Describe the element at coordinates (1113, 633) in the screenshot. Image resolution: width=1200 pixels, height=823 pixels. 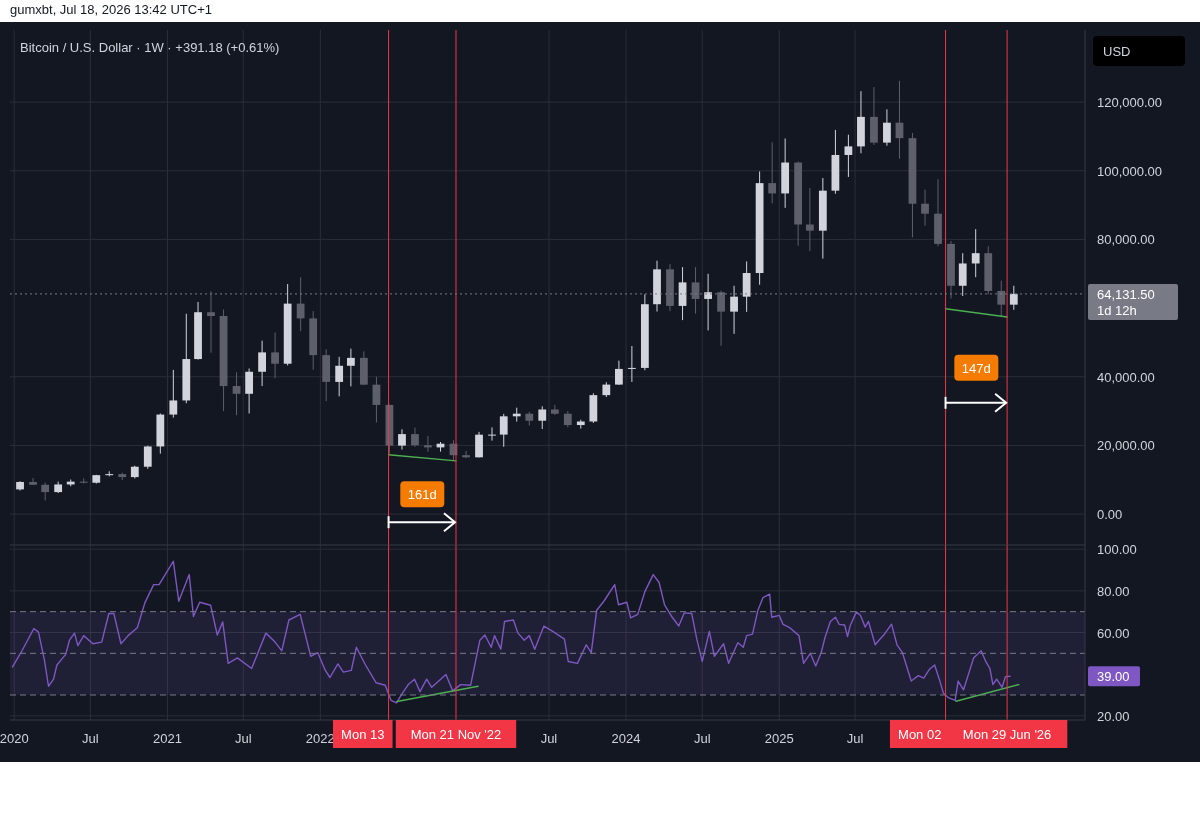
I see `y-tick-label: 60.00` at that location.